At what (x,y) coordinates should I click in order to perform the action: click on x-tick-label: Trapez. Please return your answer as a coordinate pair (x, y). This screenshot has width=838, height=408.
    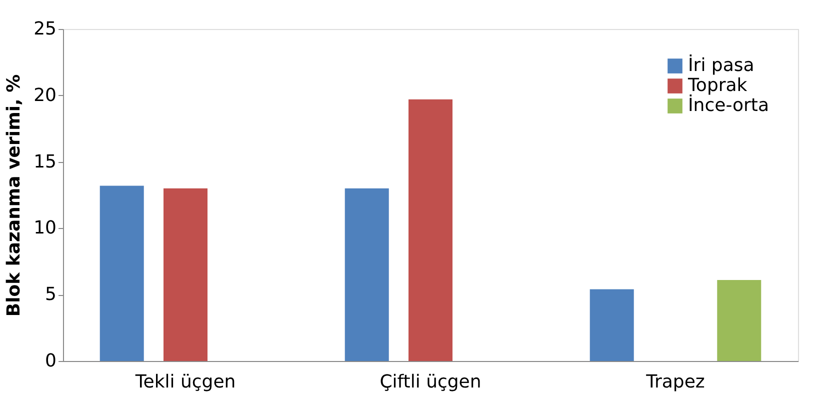
    Looking at the image, I should click on (675, 382).